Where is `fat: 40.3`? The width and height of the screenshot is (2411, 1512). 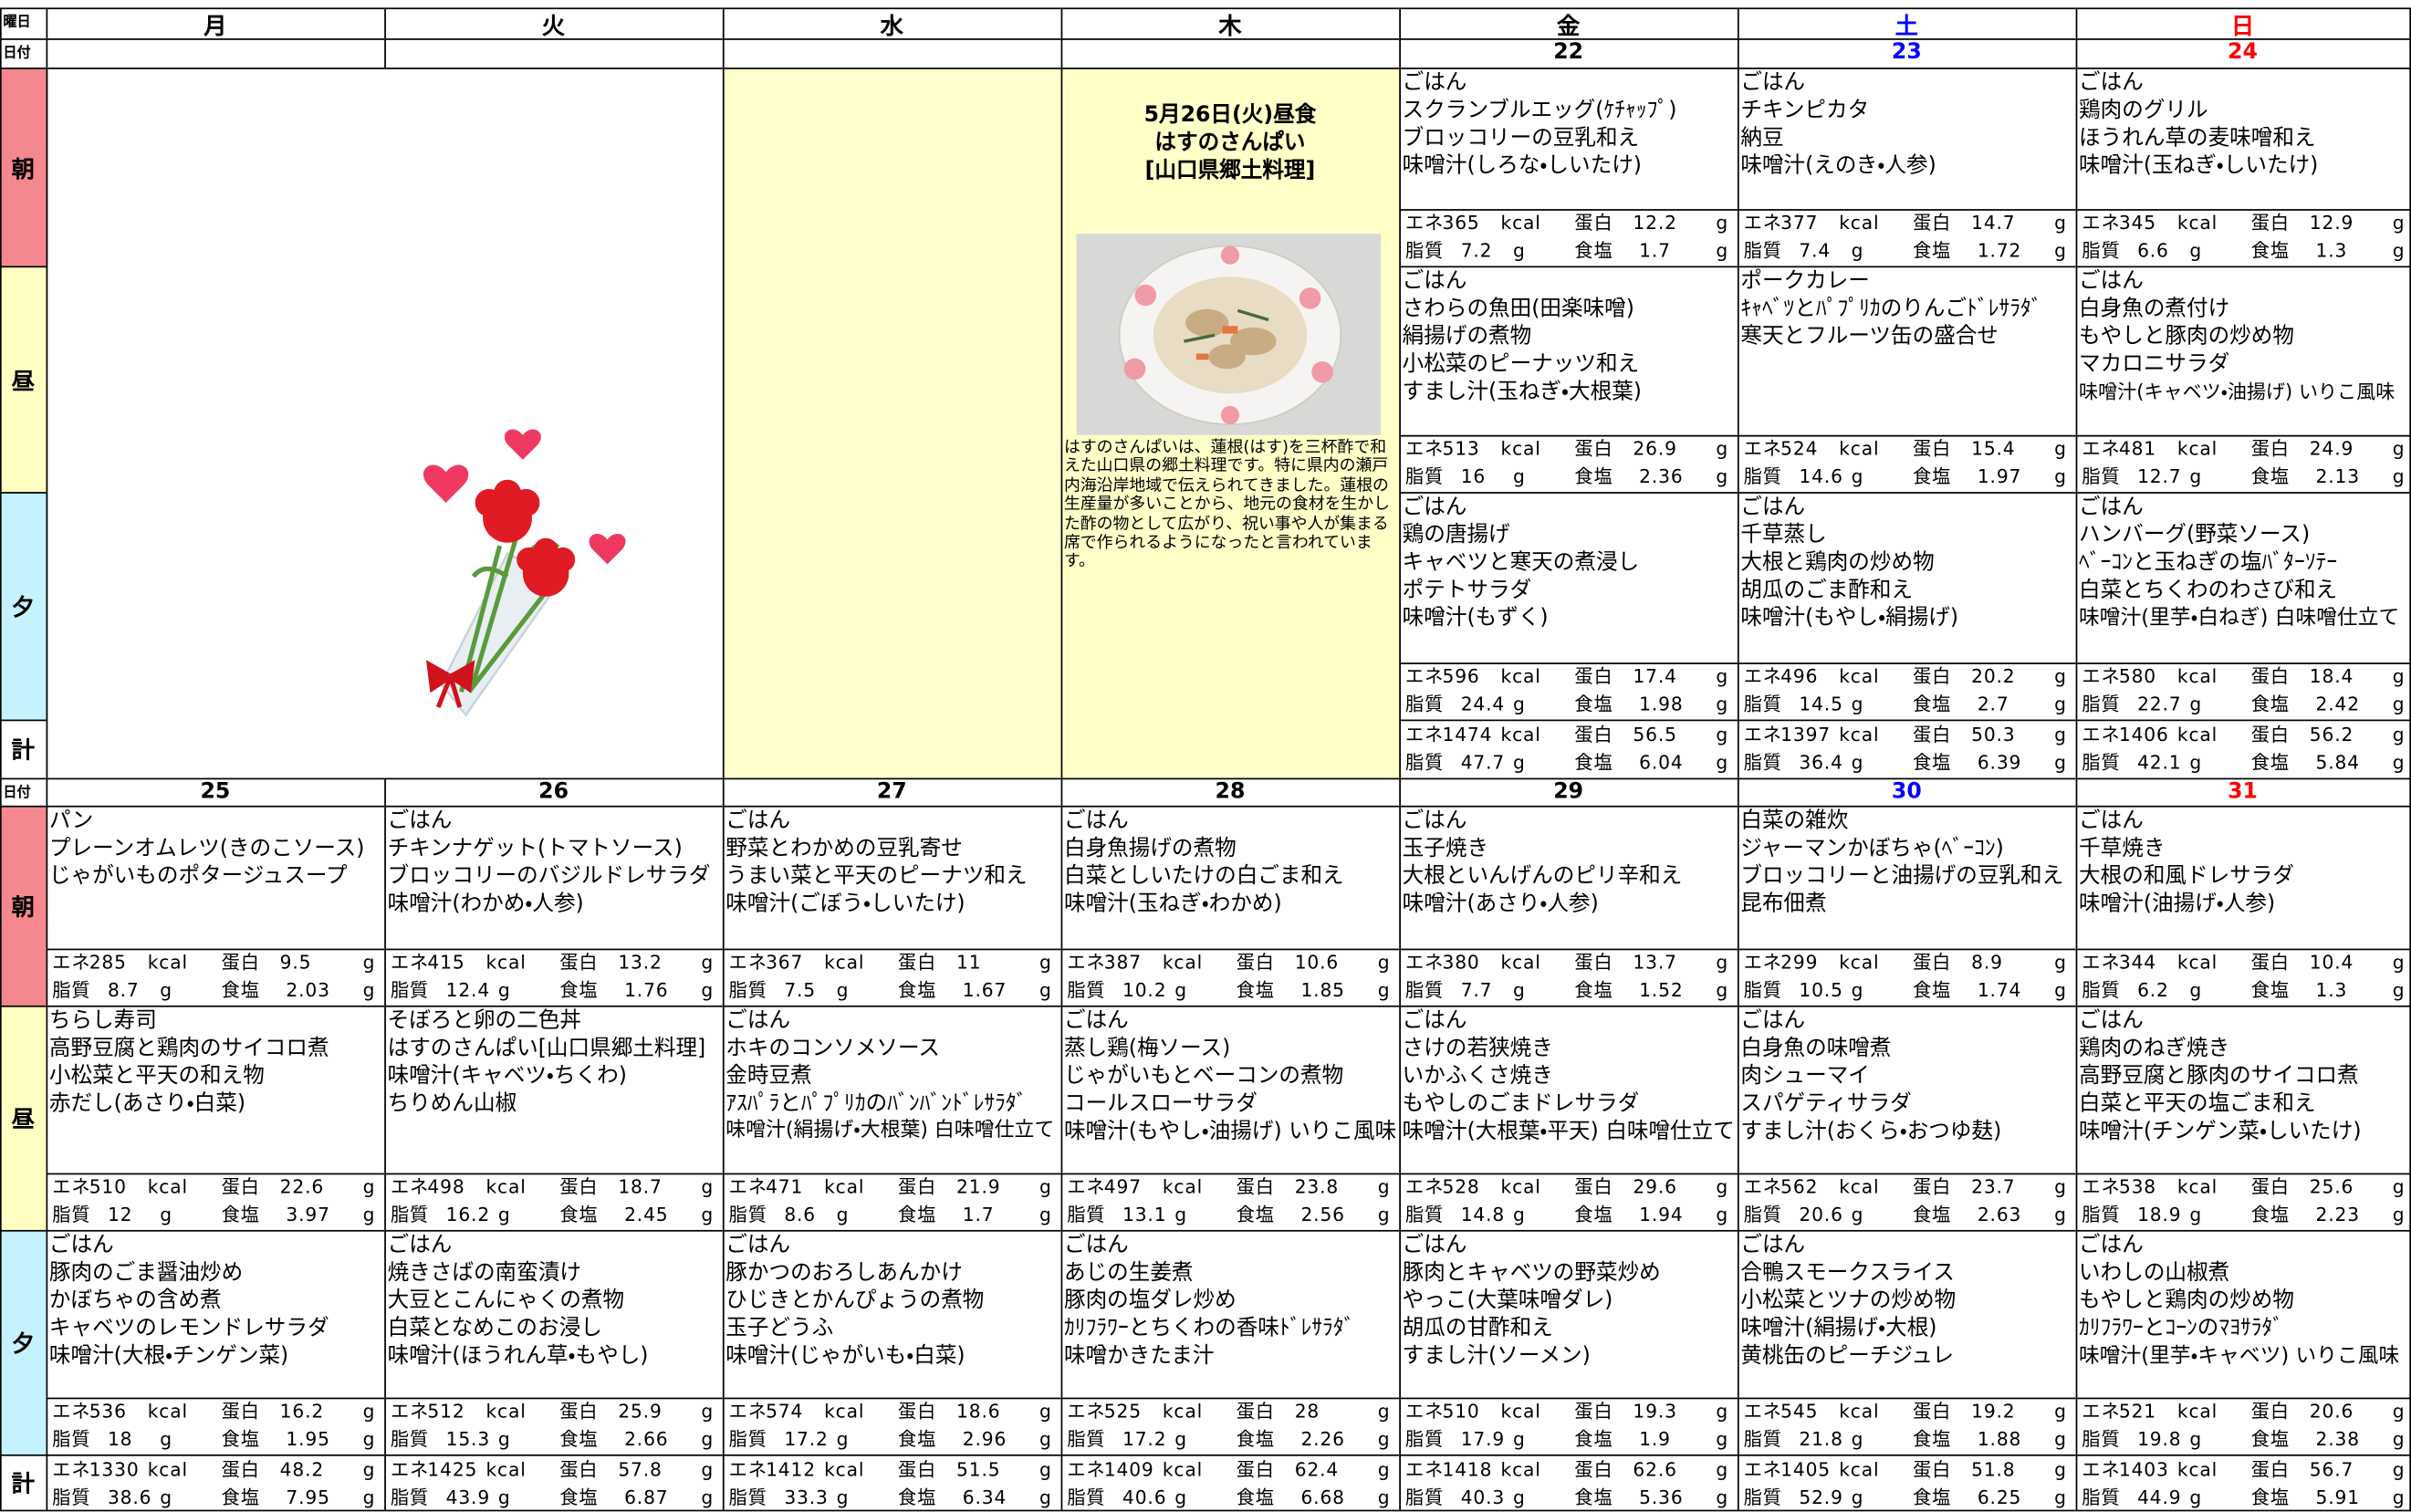
fat: 40.3 is located at coordinates (1483, 1497).